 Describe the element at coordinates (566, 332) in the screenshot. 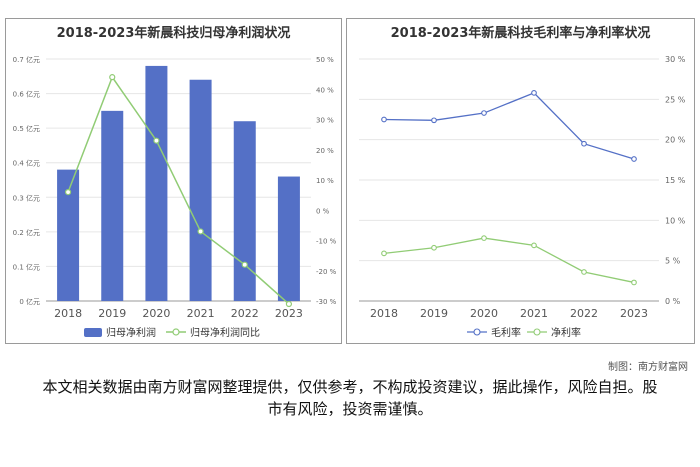

I see `legend-label: 净利率` at that location.